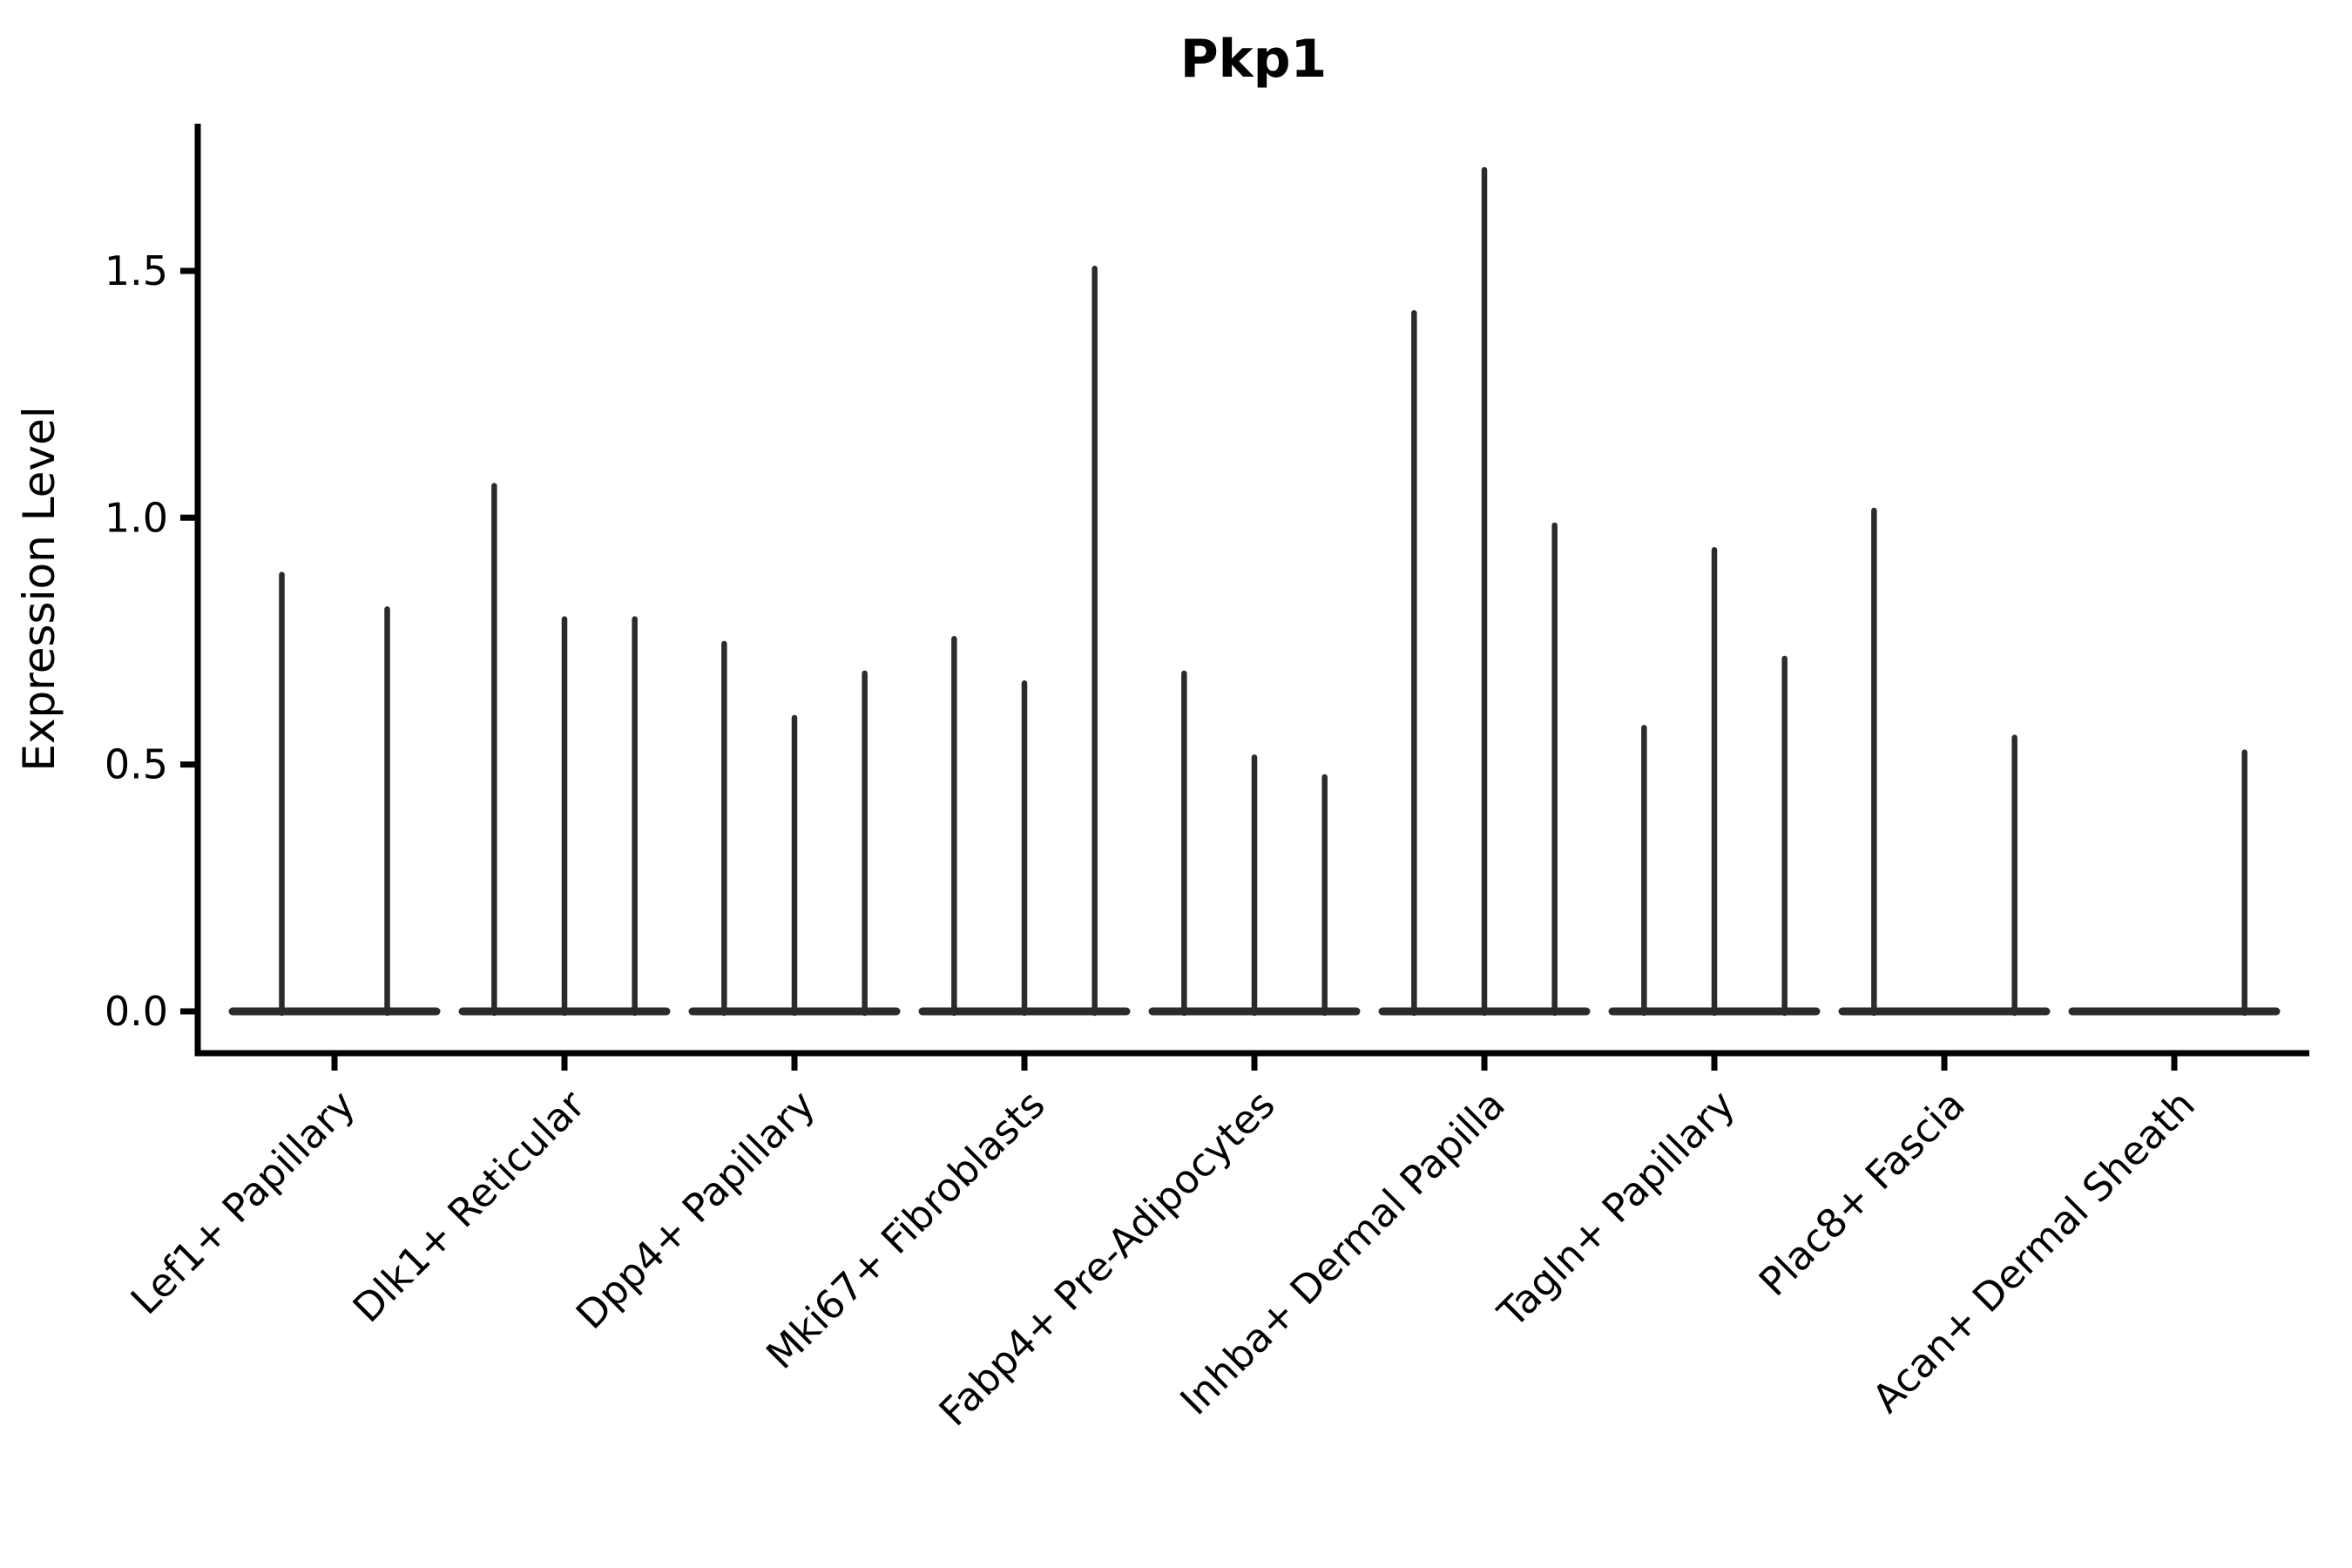 The width and height of the screenshot is (2352, 1568). What do you see at coordinates (1862, 1193) in the screenshot?
I see `x-tick-label: Plac8+ Fascia` at bounding box center [1862, 1193].